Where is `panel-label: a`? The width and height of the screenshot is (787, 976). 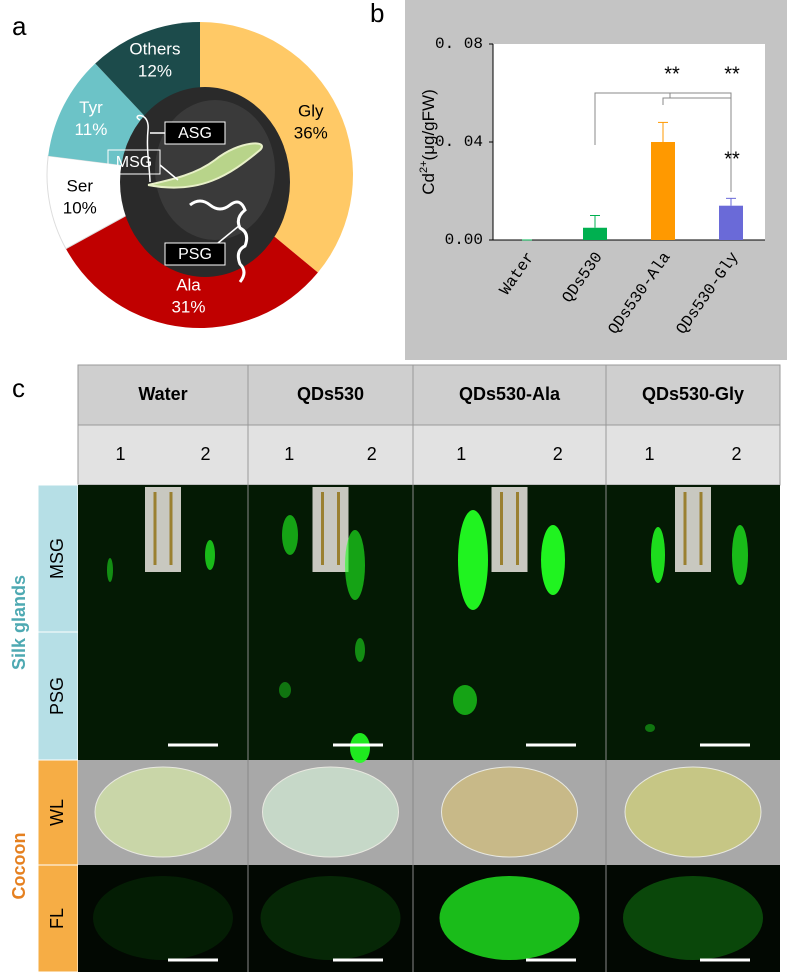
panel-label: a is located at coordinates (19, 26).